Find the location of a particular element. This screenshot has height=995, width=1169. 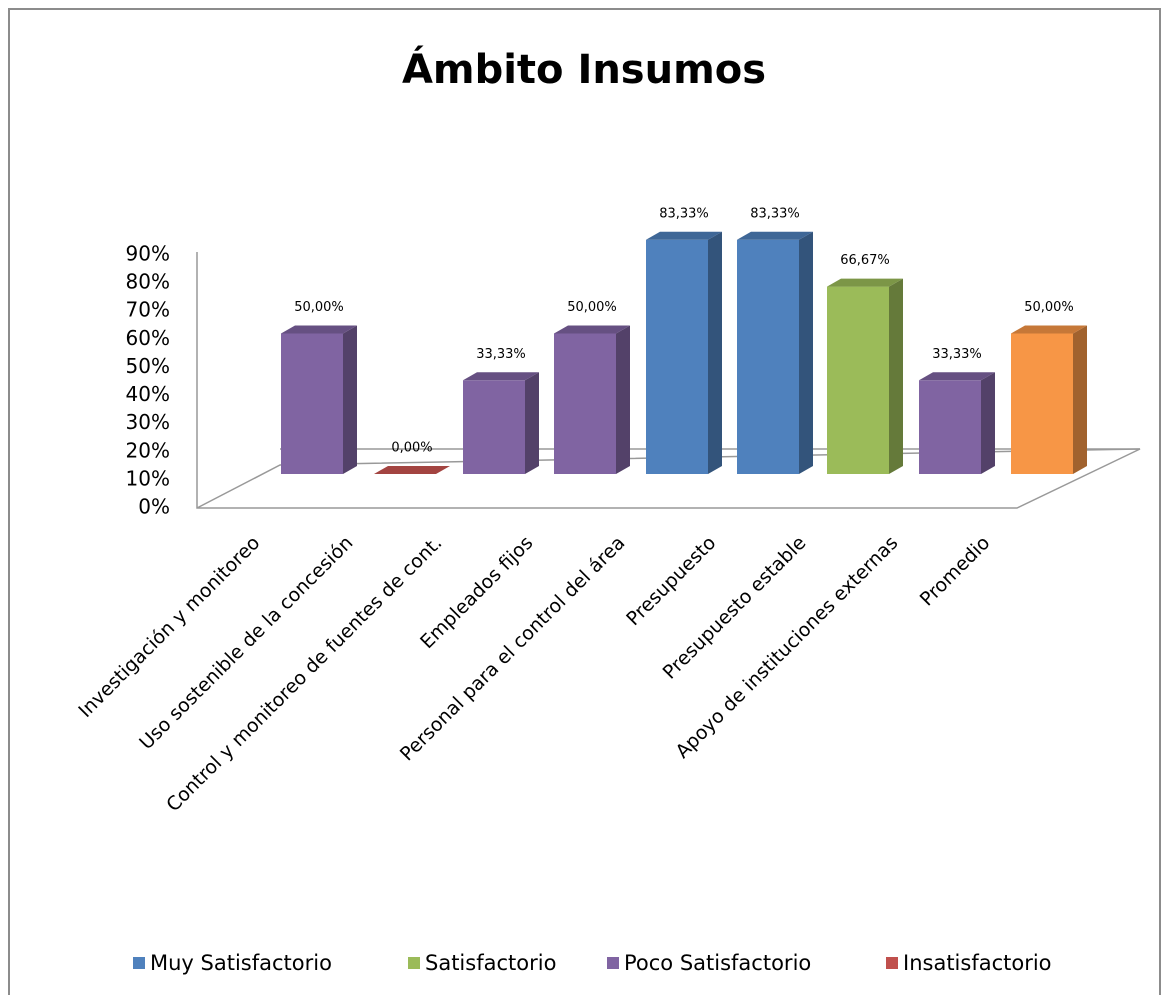

legend-label: Satisfactorio is located at coordinates (490, 963).